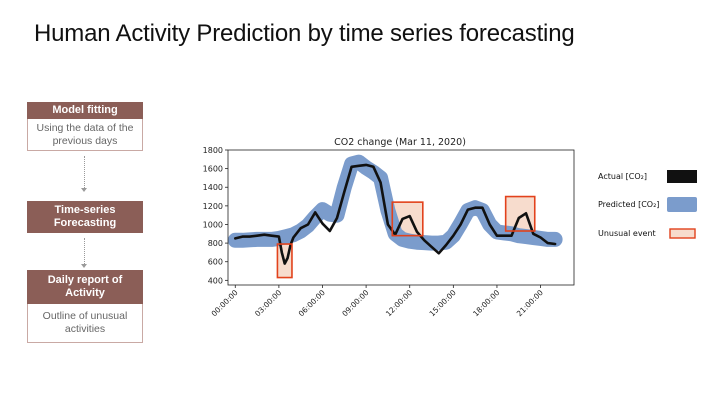  What do you see at coordinates (215, 262) in the screenshot?
I see `y-tick-label: 600` at bounding box center [215, 262].